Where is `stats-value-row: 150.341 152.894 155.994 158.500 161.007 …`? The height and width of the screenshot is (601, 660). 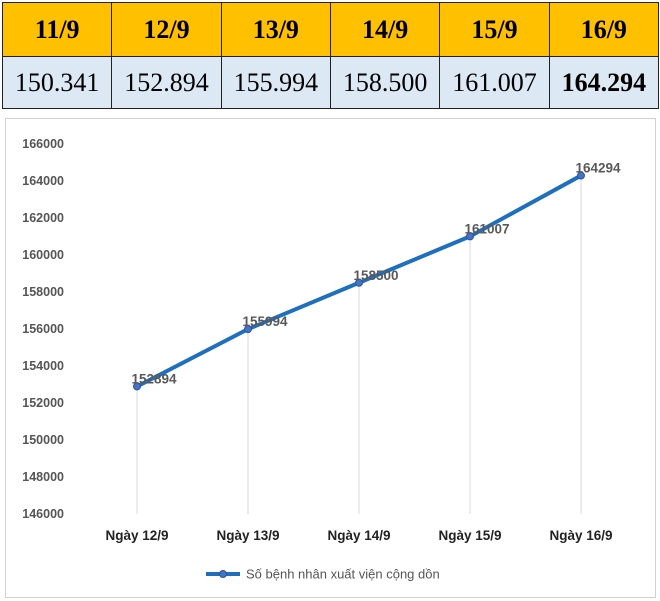
stats-value-row: 150.341 152.894 155.994 158.500 161.007 … is located at coordinates (330, 82).